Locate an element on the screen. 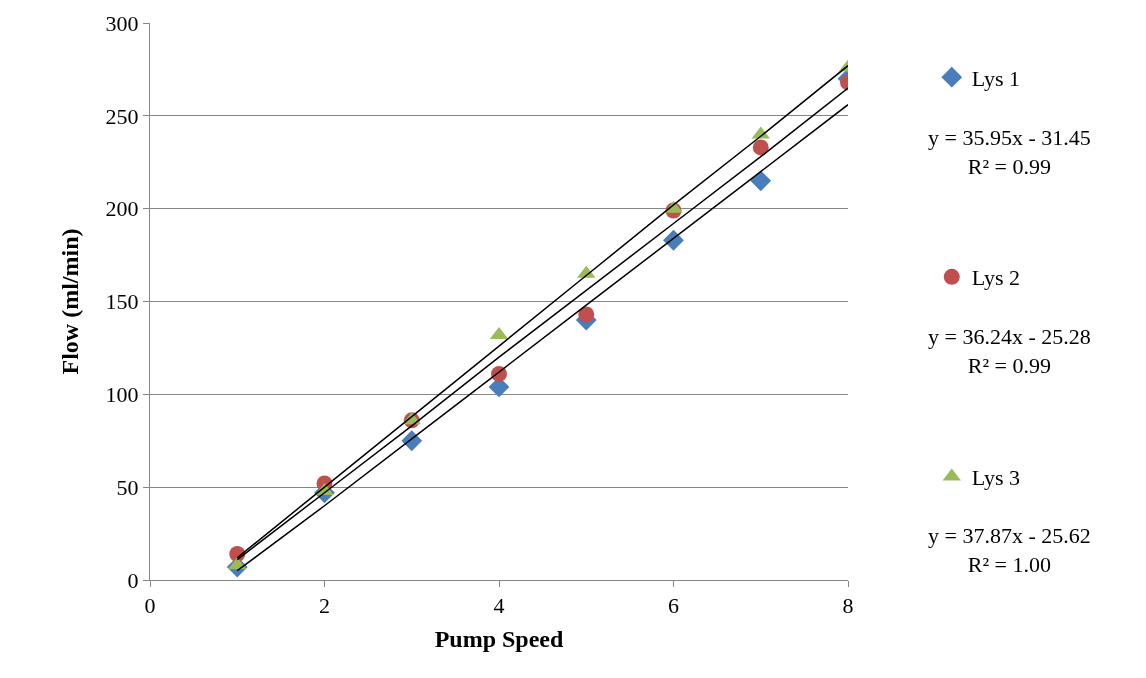  x-tick-label: 4 is located at coordinates (499, 606).